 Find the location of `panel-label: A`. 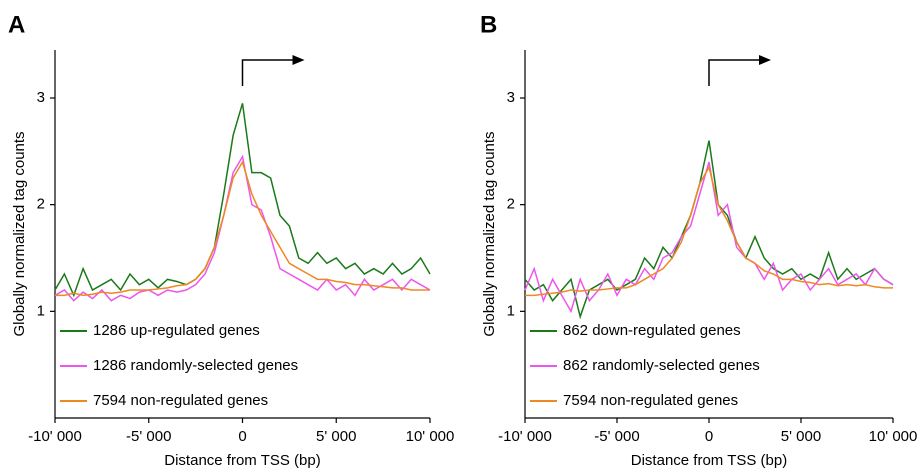

panel-label: A is located at coordinates (16, 24).